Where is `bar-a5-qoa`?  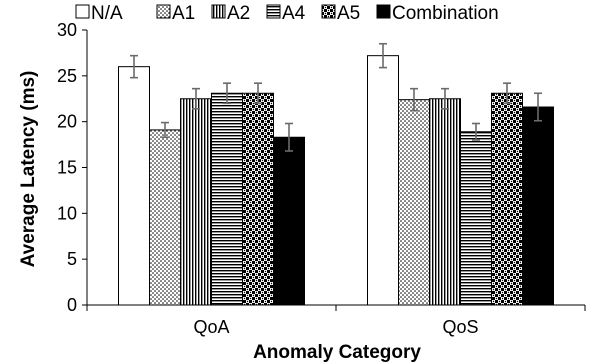
bar-a5-qoa is located at coordinates (258, 199).